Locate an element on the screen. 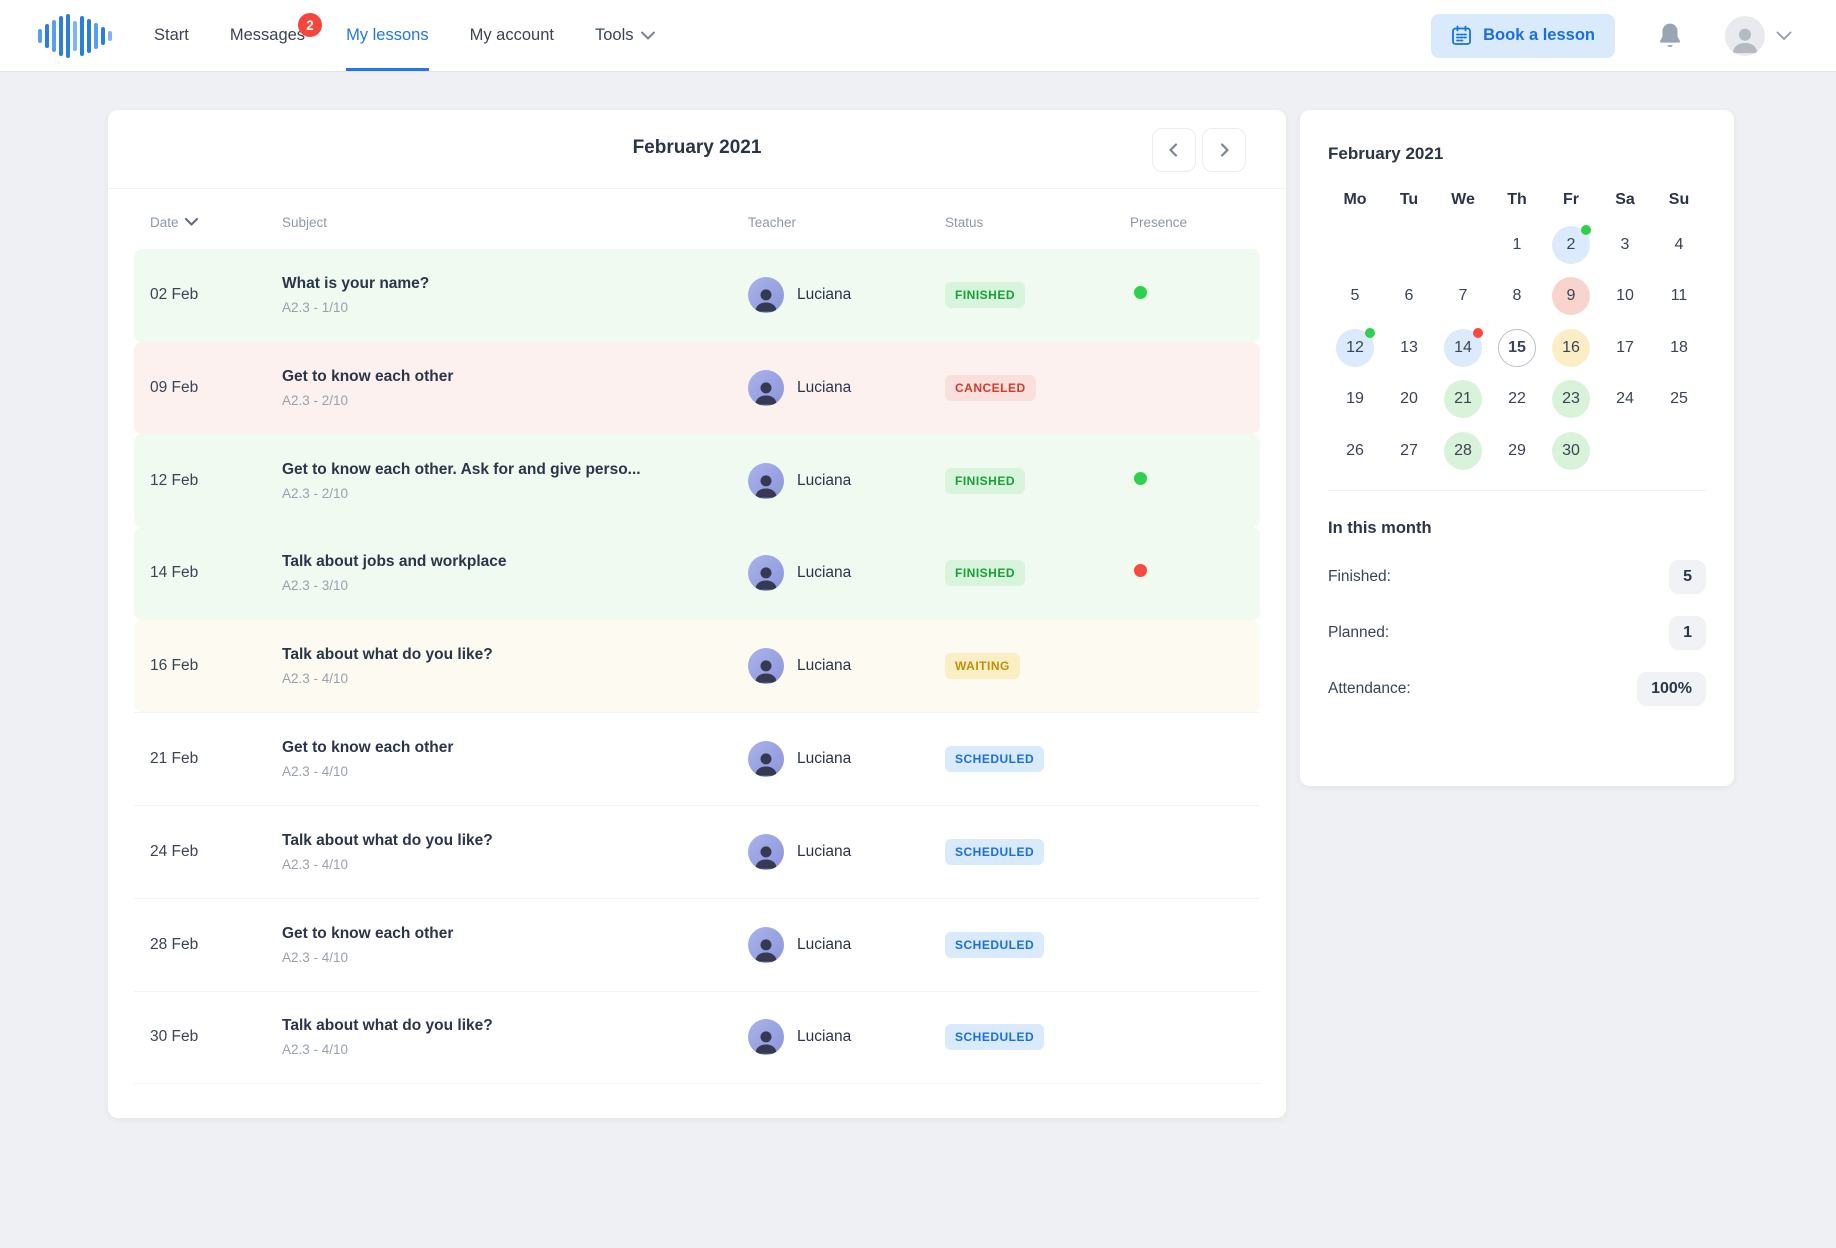  lesson-date: 24 Feb is located at coordinates (174, 851).